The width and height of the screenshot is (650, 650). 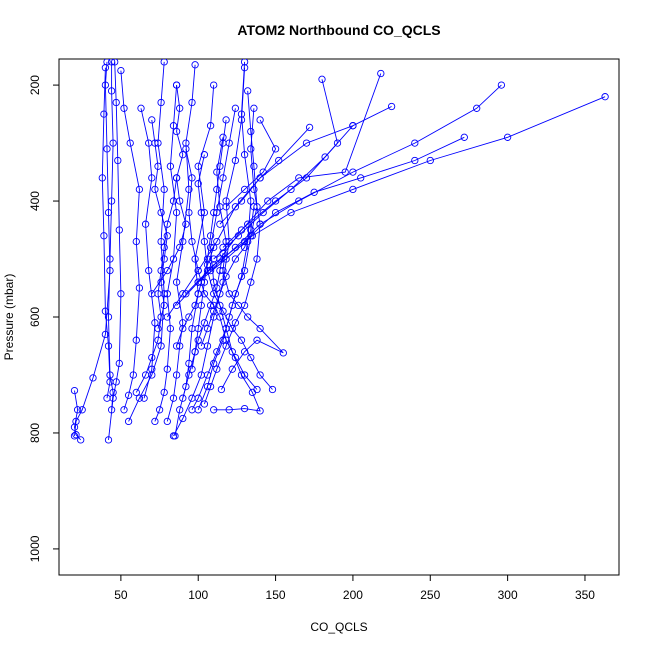 I want to click on y-axis-title: Pressure (mbar), so click(x=9, y=317).